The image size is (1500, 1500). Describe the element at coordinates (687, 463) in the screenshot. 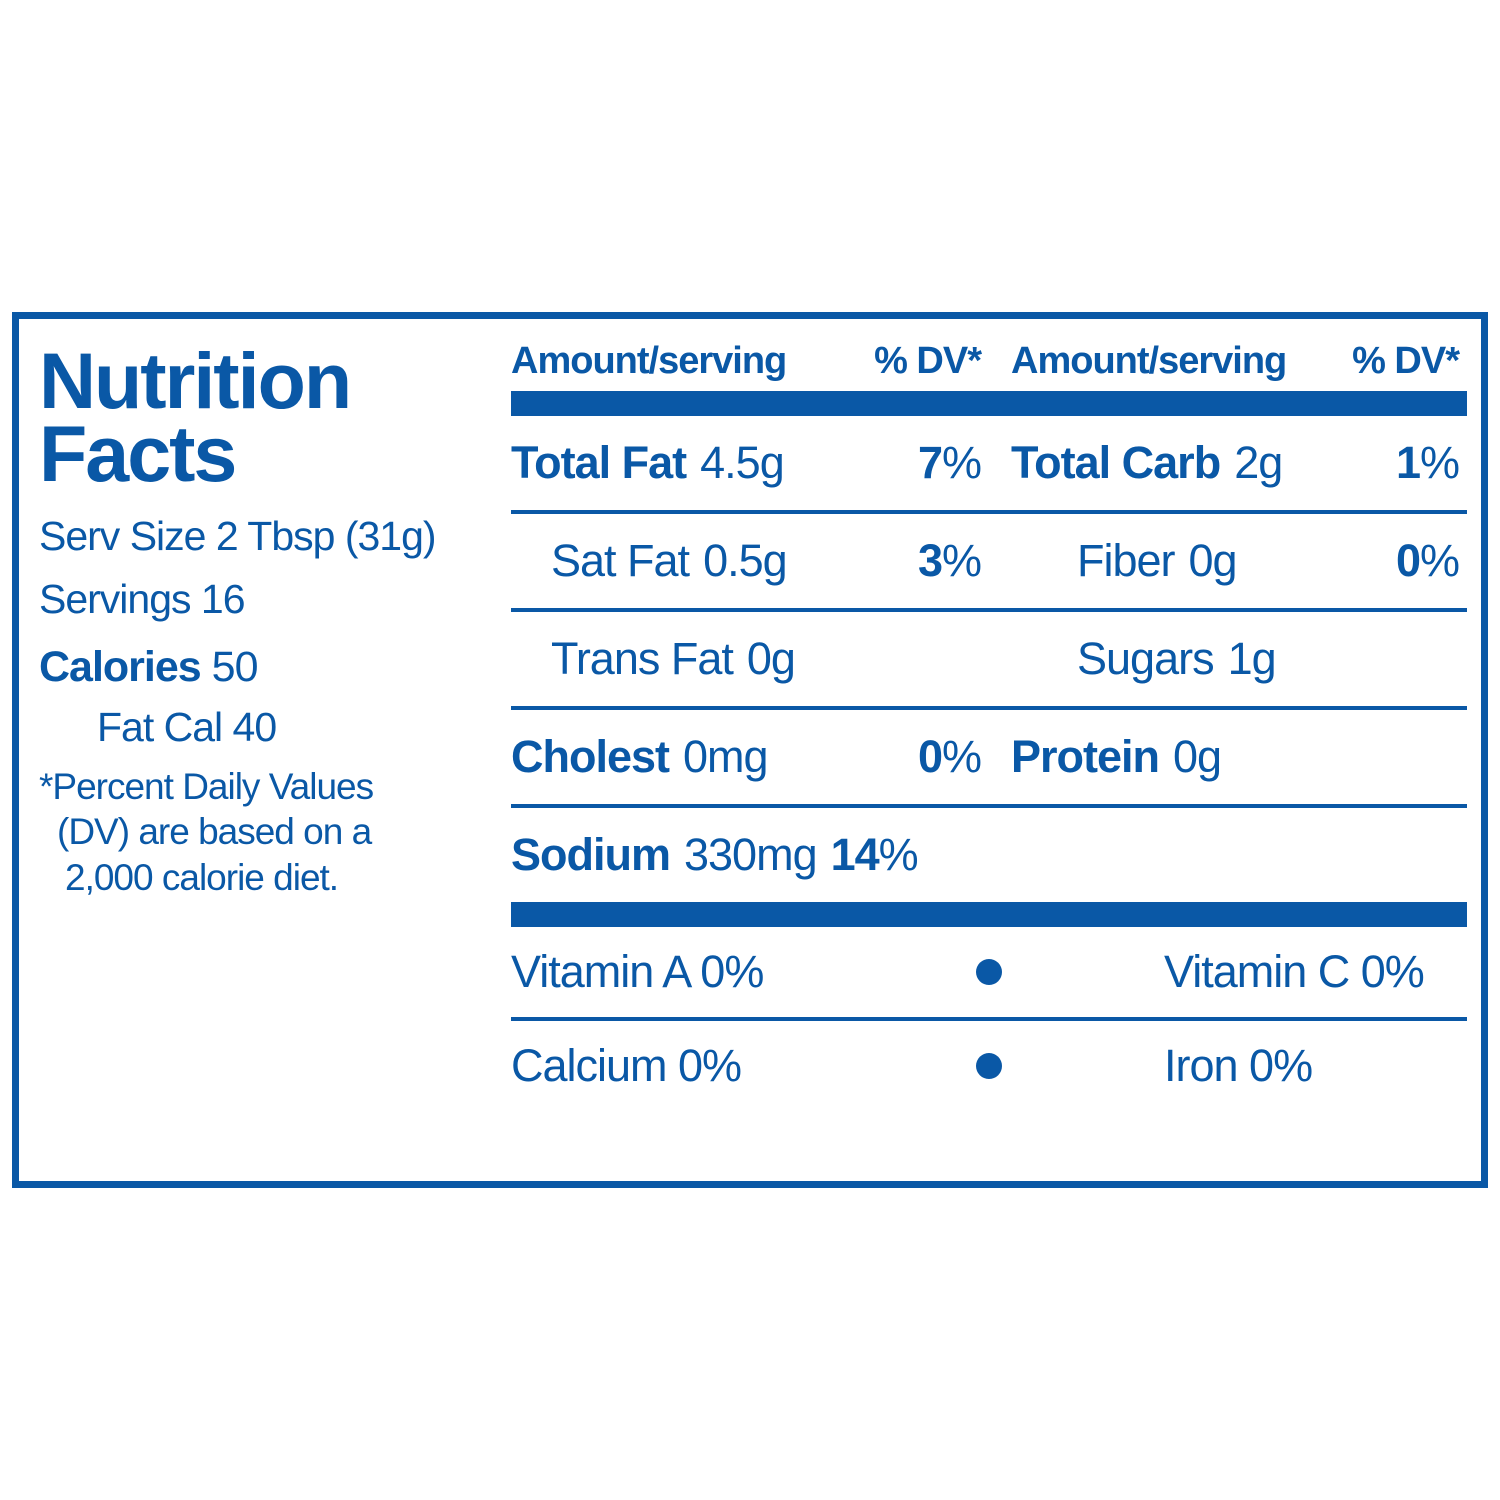

I see `total-fat-cell: Total Fat 4.5g` at that location.